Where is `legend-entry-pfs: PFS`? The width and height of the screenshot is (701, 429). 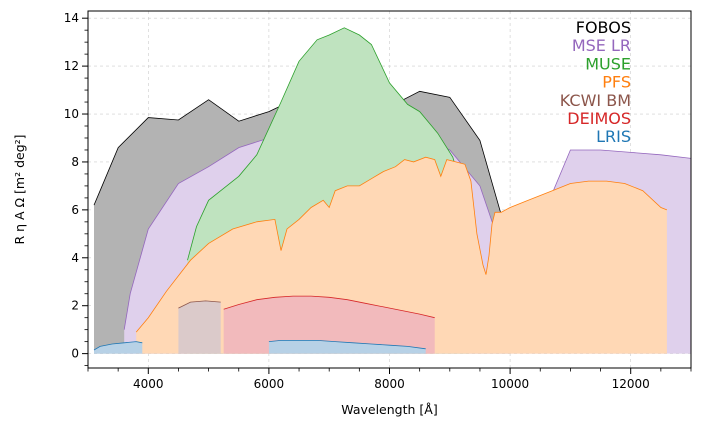
legend-entry-pfs: PFS is located at coordinates (616, 82).